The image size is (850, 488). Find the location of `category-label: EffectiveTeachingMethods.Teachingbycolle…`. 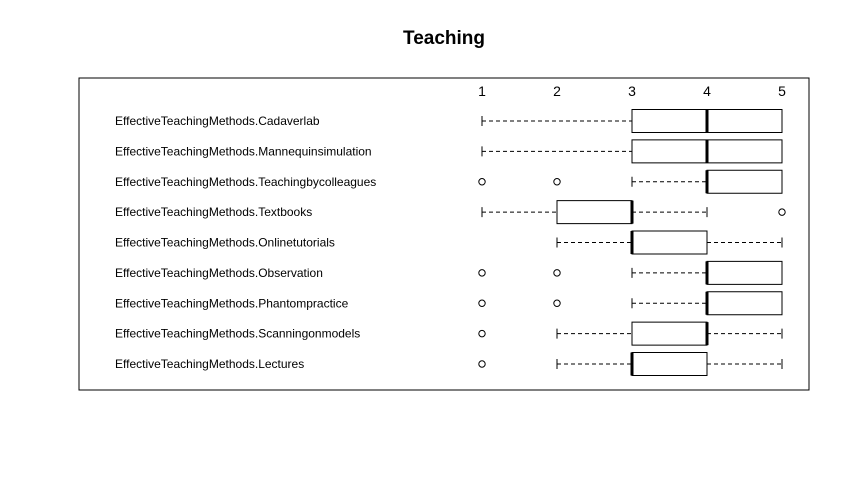

category-label: EffectiveTeachingMethods.Teachingbycolle… is located at coordinates (245, 182).